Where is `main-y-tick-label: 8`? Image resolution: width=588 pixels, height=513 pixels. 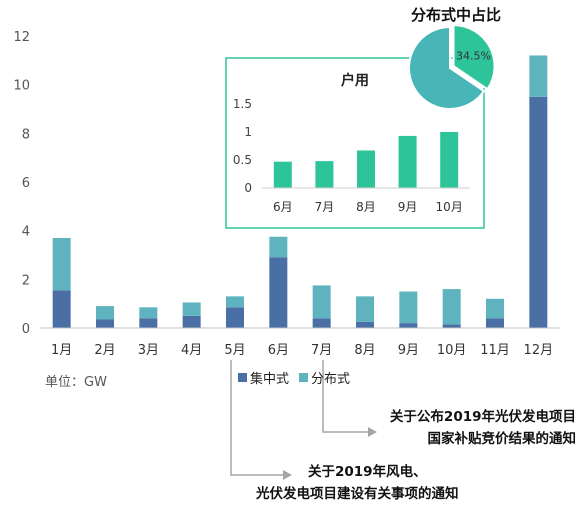 main-y-tick-label: 8 is located at coordinates (26, 134).